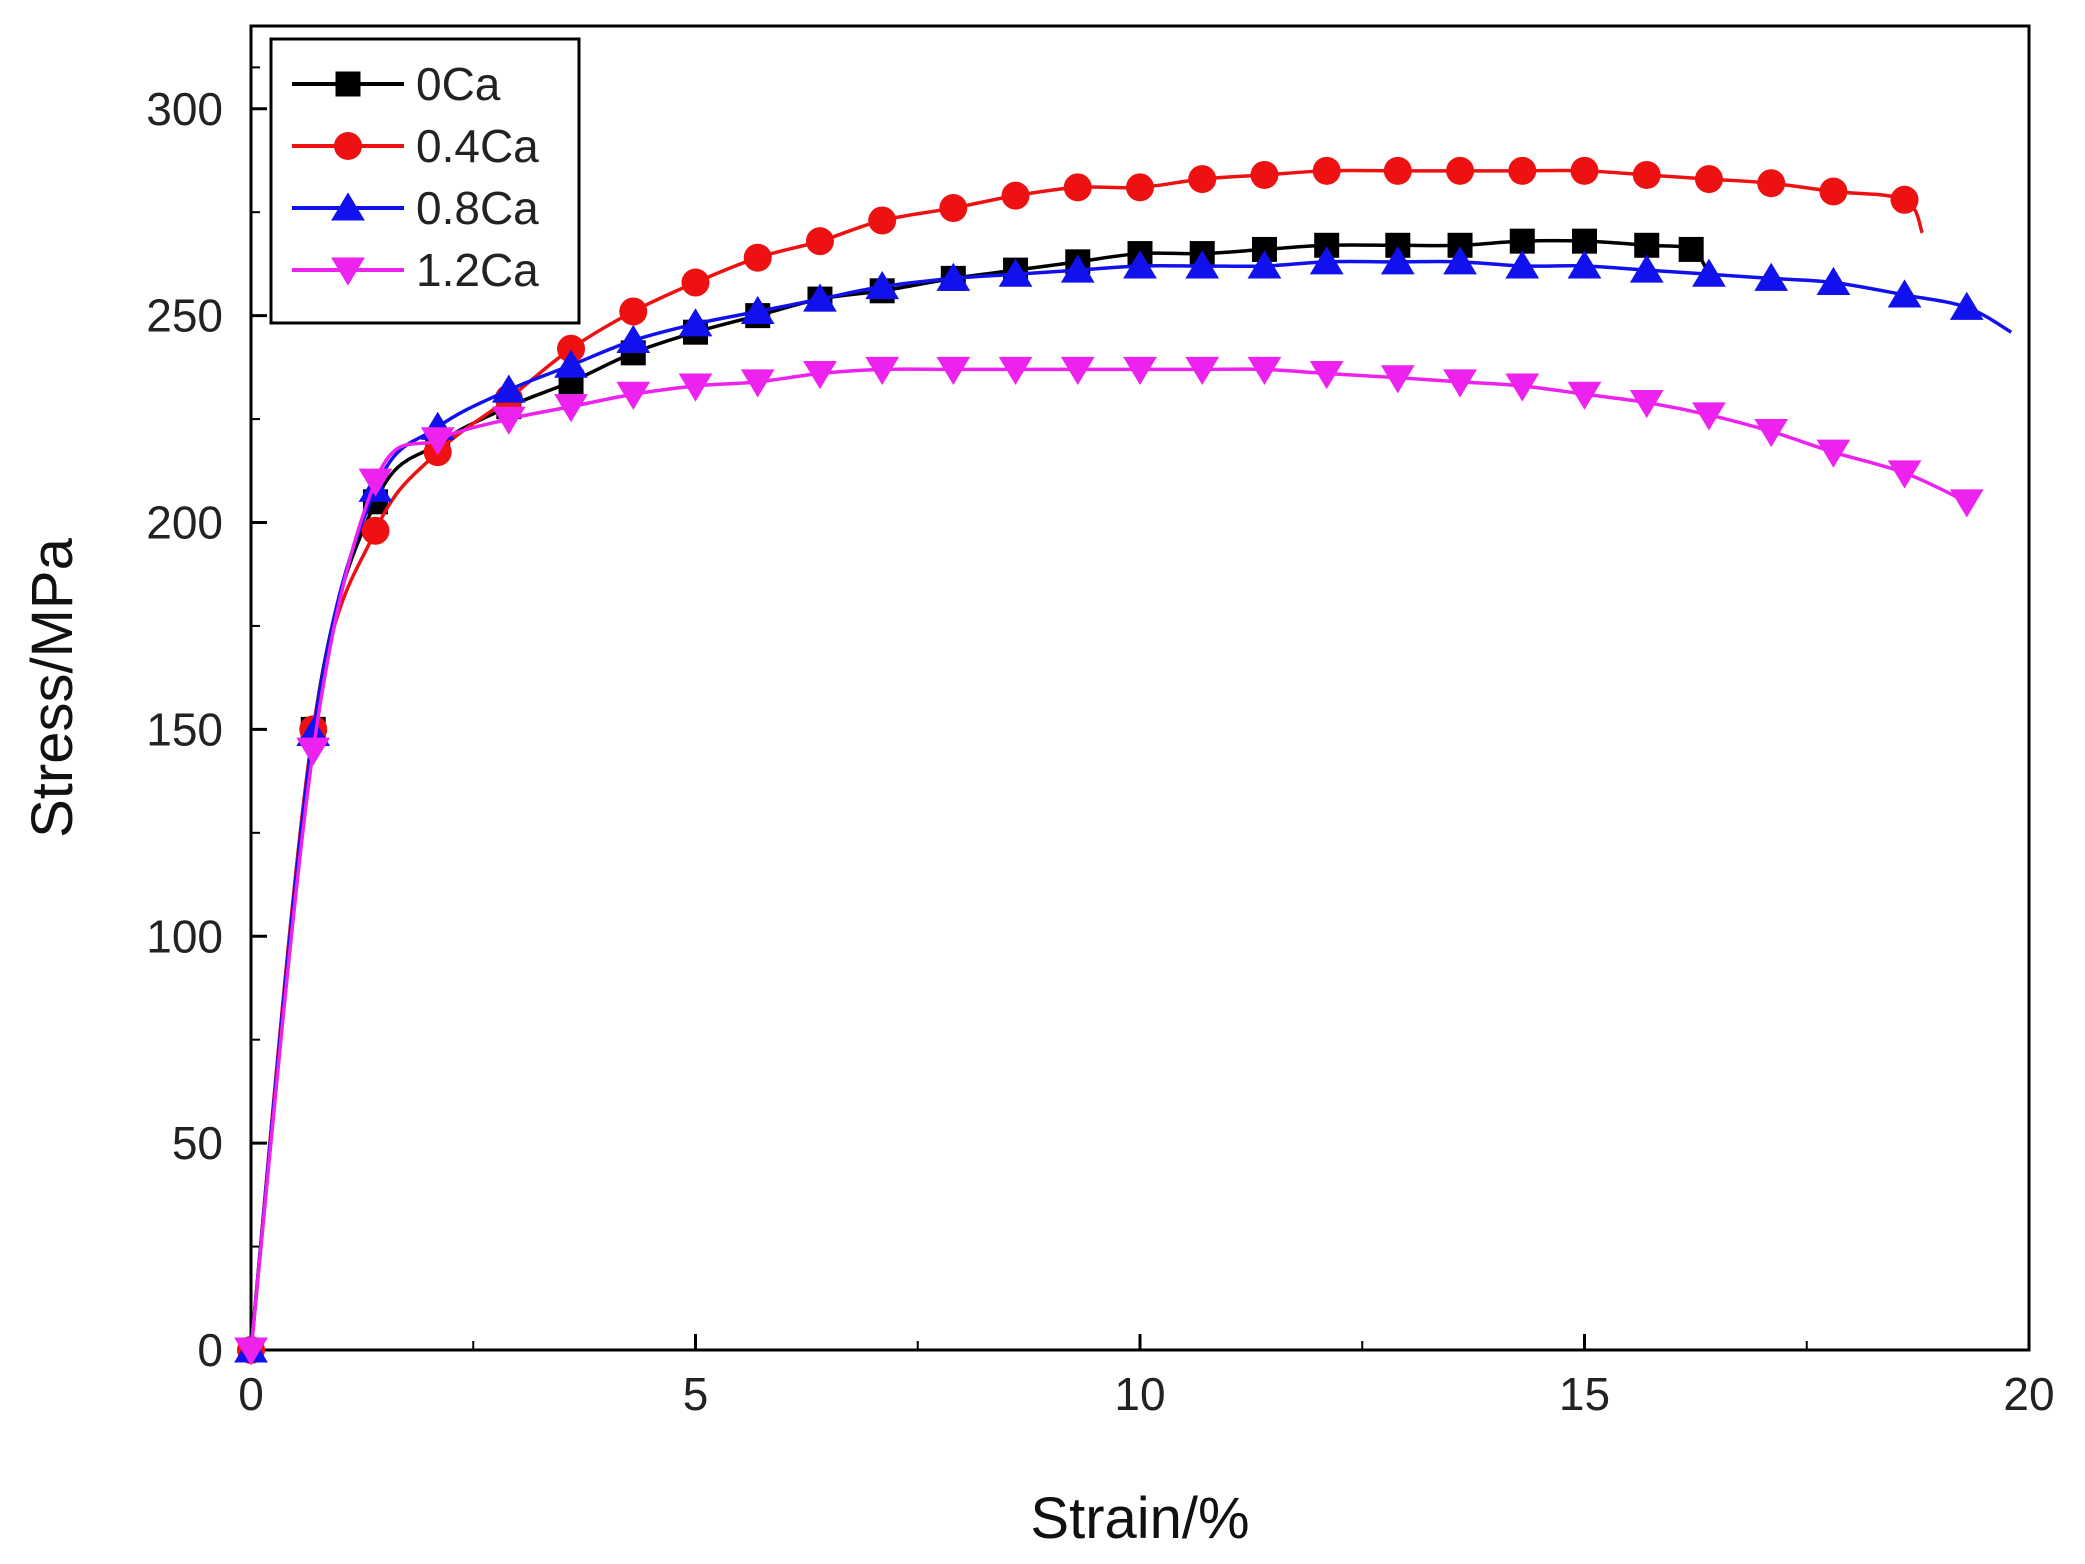 The image size is (2085, 1564). Describe the element at coordinates (184, 729) in the screenshot. I see `y-tick-label: 150` at that location.